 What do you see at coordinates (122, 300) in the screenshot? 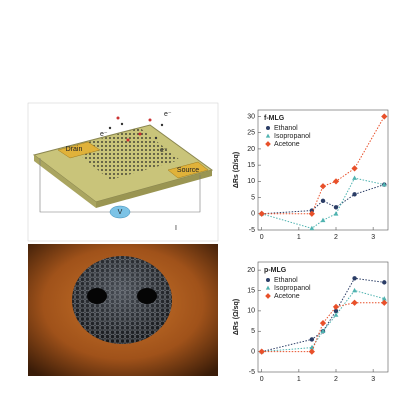
I see `graphene-overlay` at bounding box center [122, 300].